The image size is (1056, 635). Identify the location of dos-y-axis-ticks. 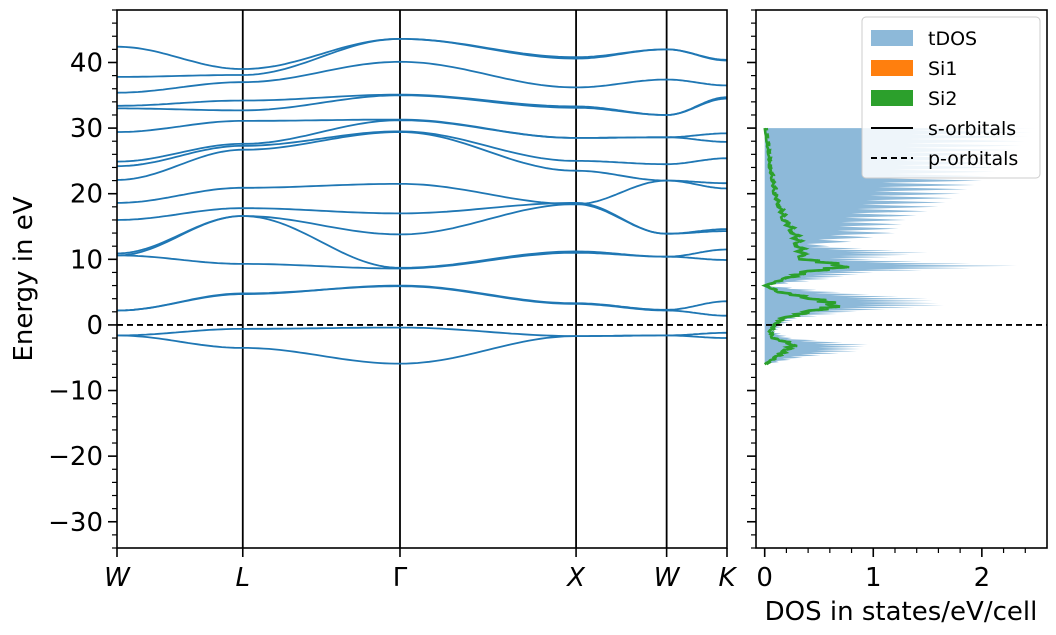
(751, 279).